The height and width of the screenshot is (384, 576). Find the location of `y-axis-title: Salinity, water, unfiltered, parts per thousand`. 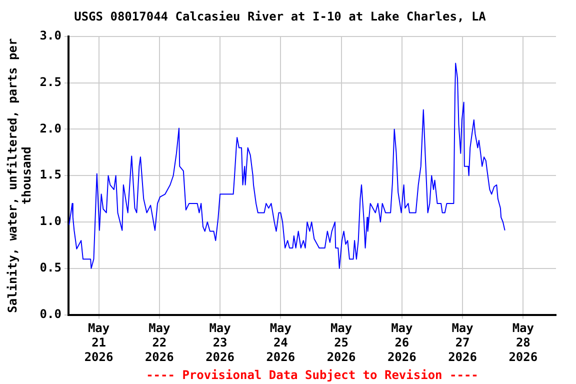

y-axis-title: Salinity, water, unfiltered, parts per thousand is located at coordinates (19, 175).